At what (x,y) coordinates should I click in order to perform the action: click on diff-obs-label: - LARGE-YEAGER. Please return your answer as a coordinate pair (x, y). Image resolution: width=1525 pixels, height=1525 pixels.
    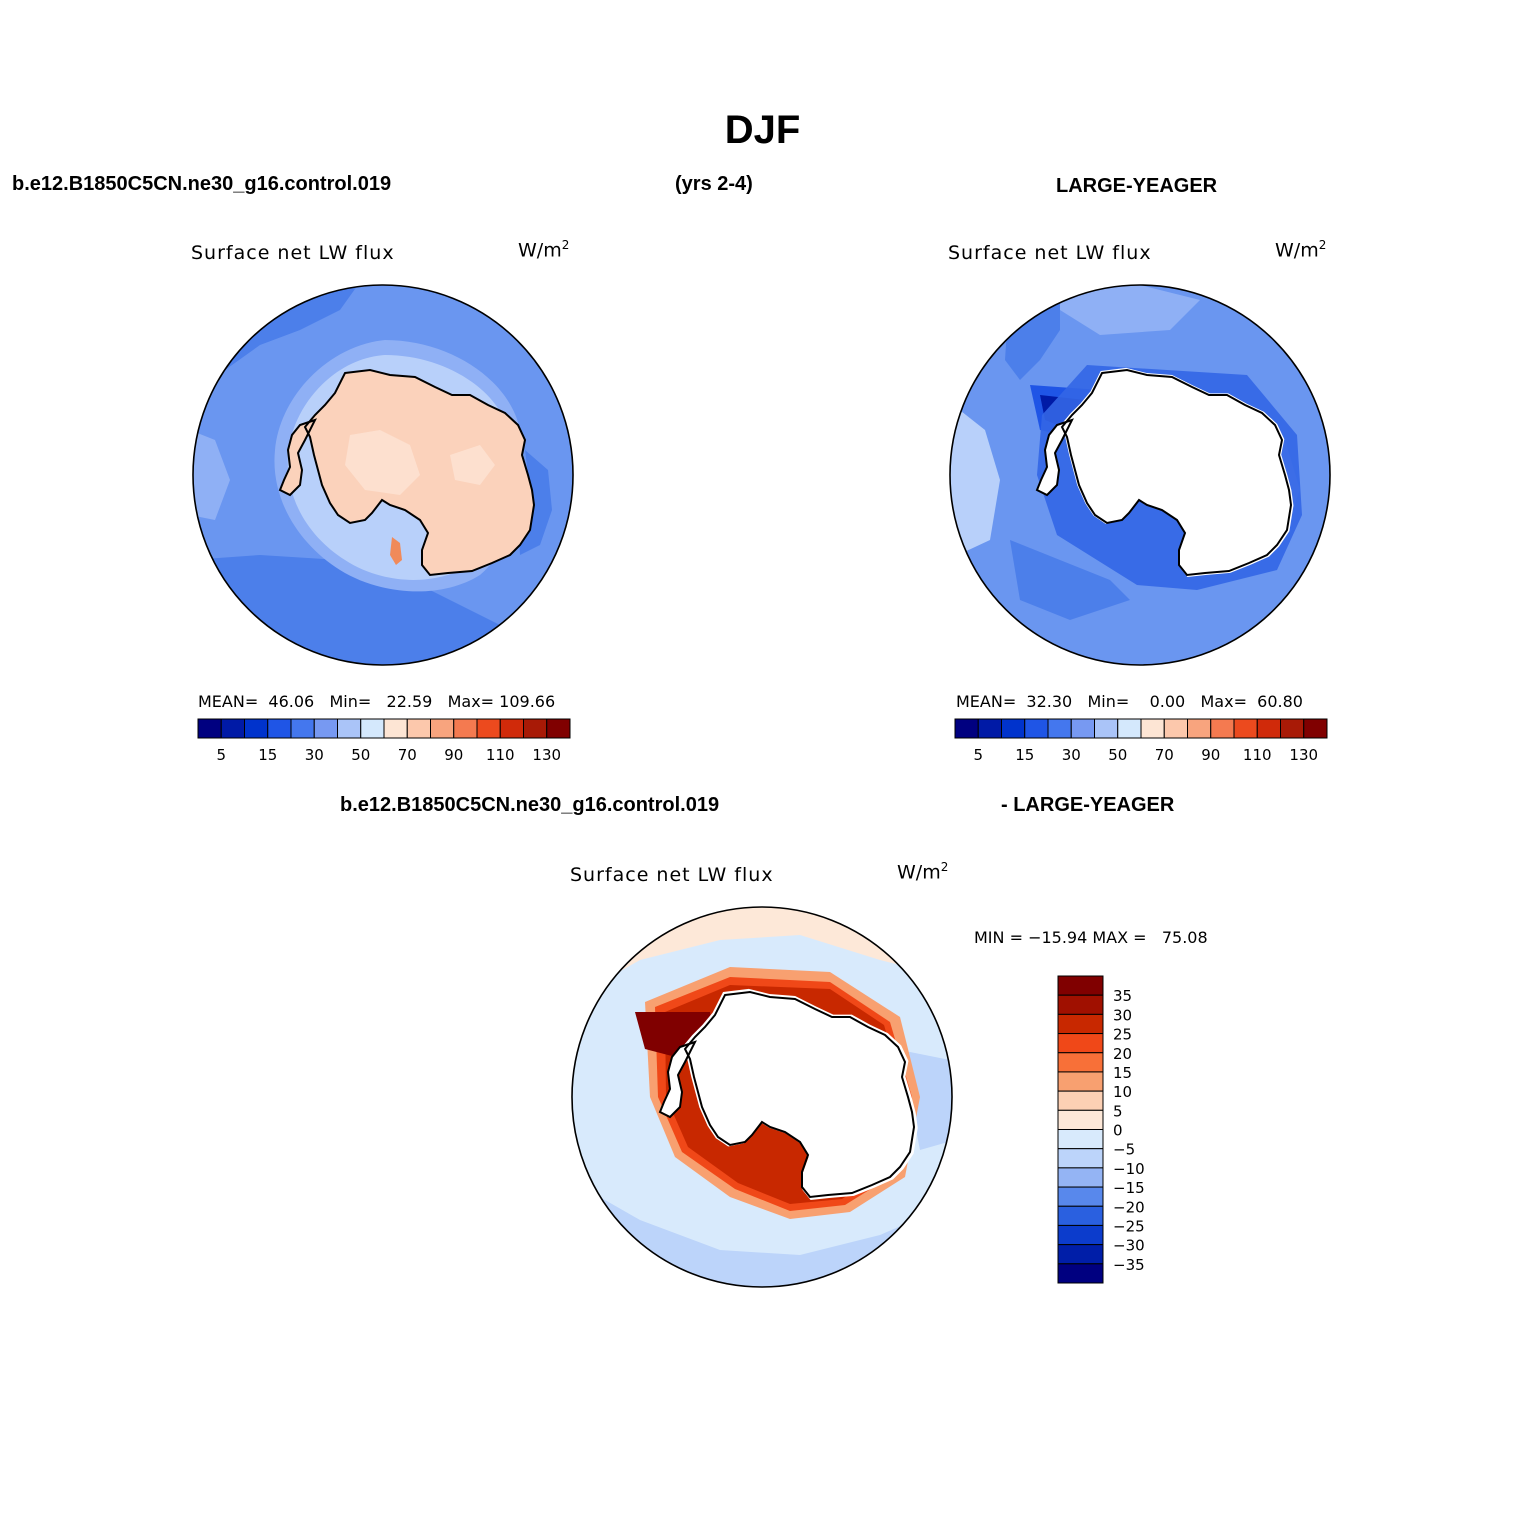
    Looking at the image, I should click on (1088, 805).